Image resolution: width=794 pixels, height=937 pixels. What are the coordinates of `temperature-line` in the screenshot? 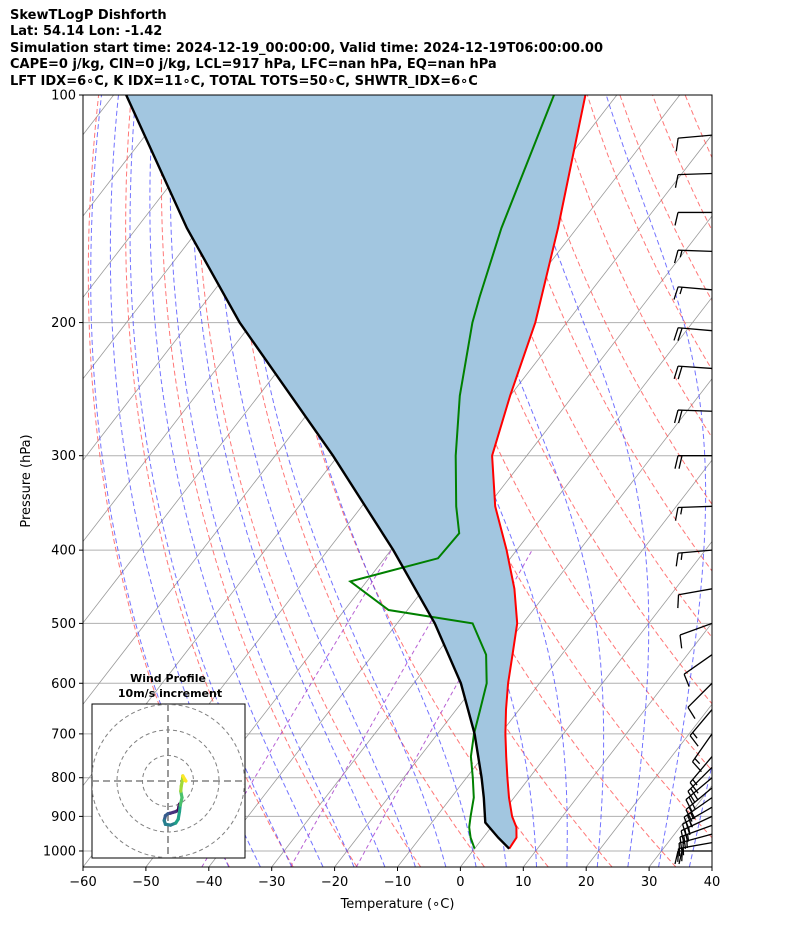 It's located at (539, 472).